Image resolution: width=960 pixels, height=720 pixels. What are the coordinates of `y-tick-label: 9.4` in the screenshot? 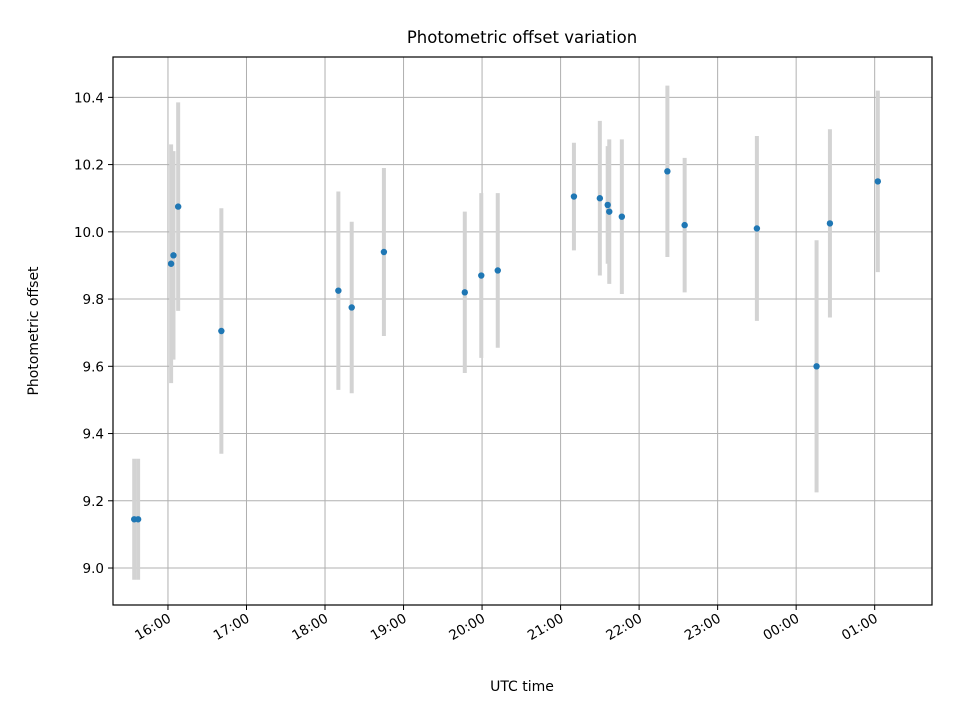 It's located at (93, 435).